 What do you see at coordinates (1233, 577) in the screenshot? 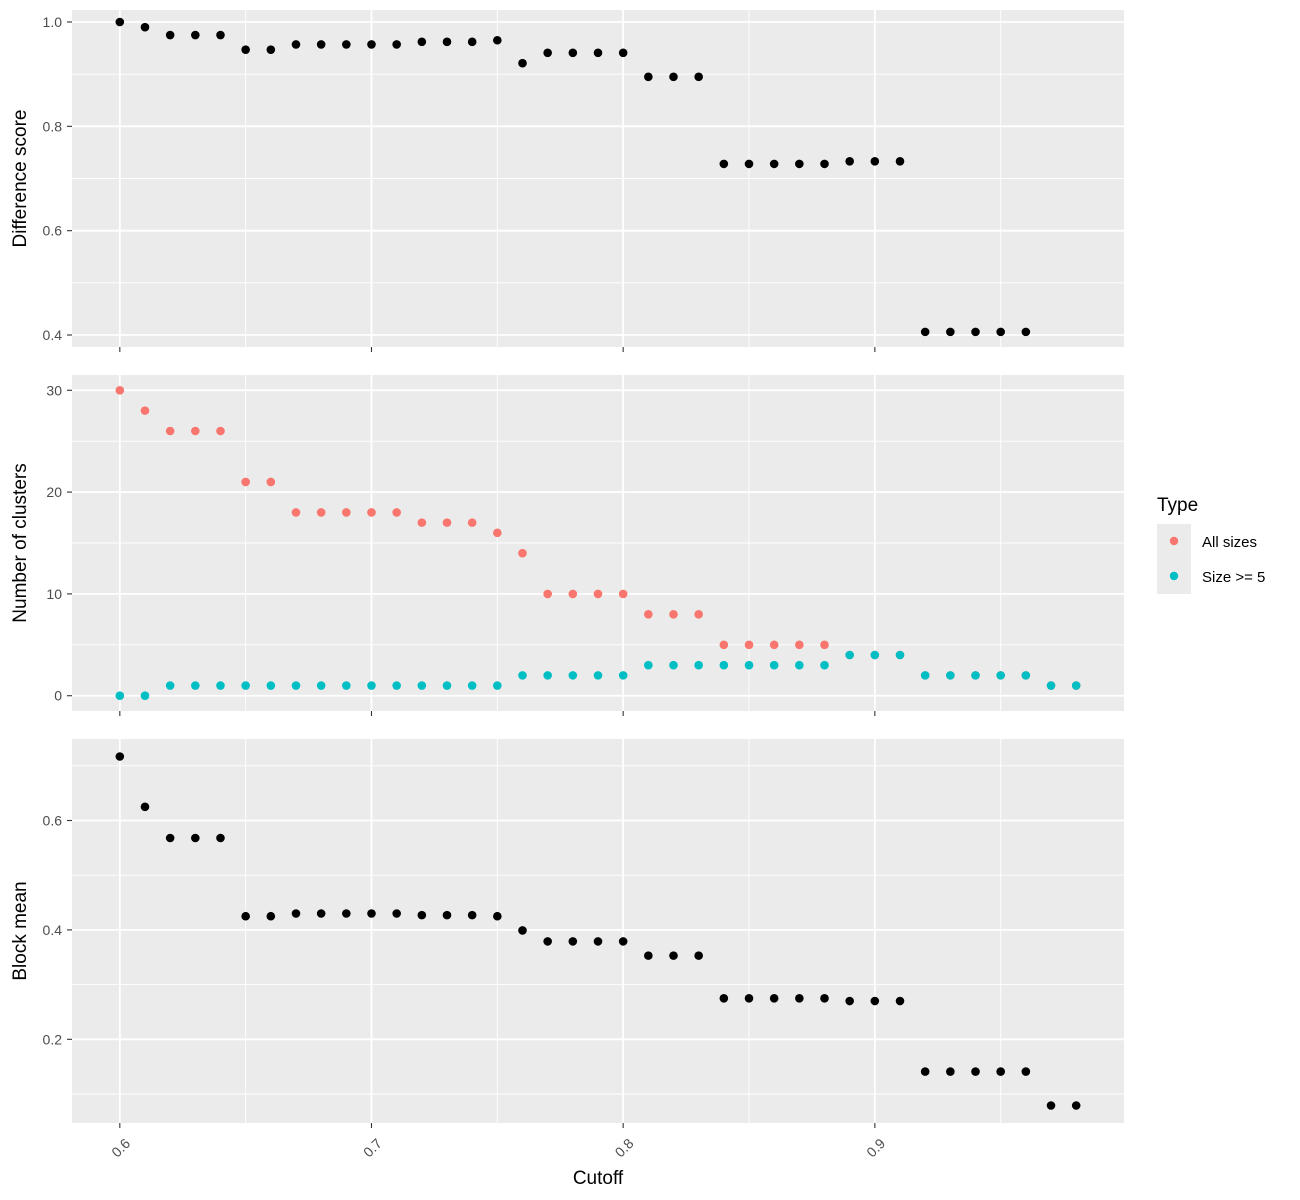
I see `legend-label-size-ge-5: Size >= 5` at bounding box center [1233, 577].